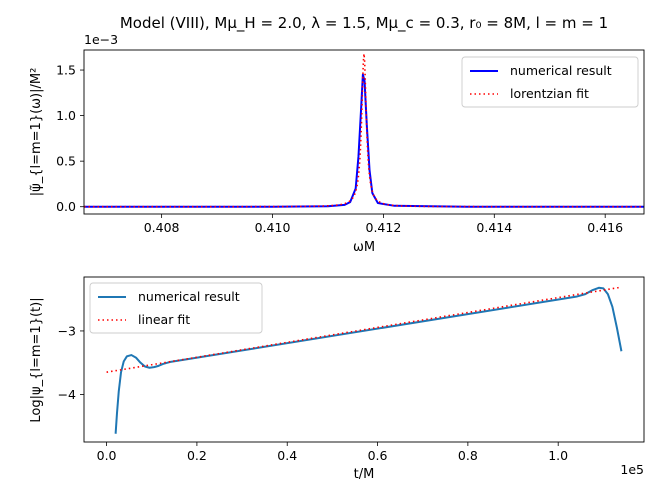 Image resolution: width=664 pixels, height=498 pixels. Describe the element at coordinates (384, 227) in the screenshot. I see `spectrum-x-tick-label: 0.412` at that location.